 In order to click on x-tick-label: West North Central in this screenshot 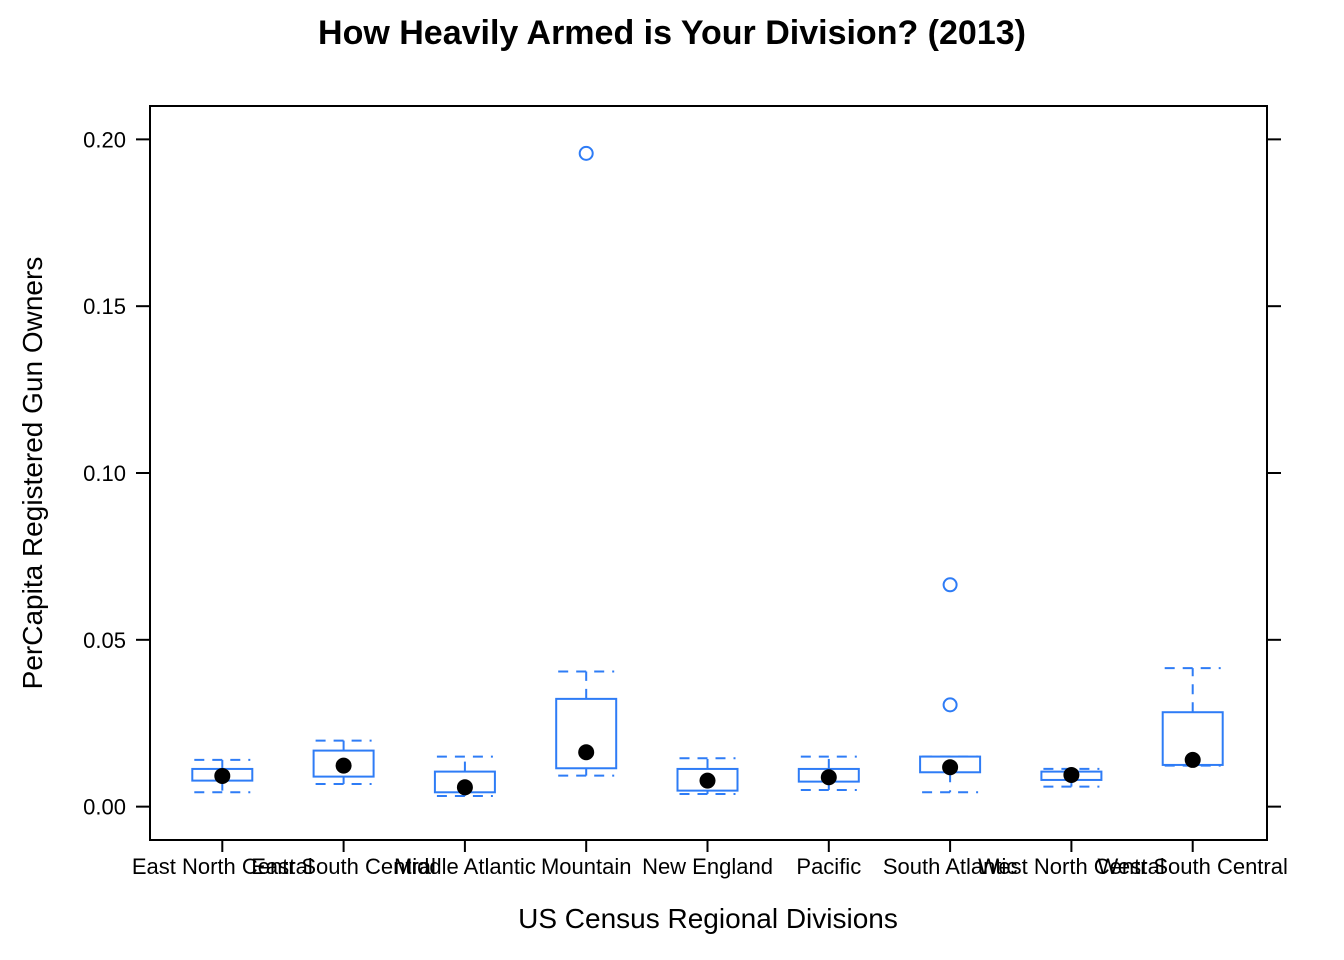, I will do `click(1071, 866)`.